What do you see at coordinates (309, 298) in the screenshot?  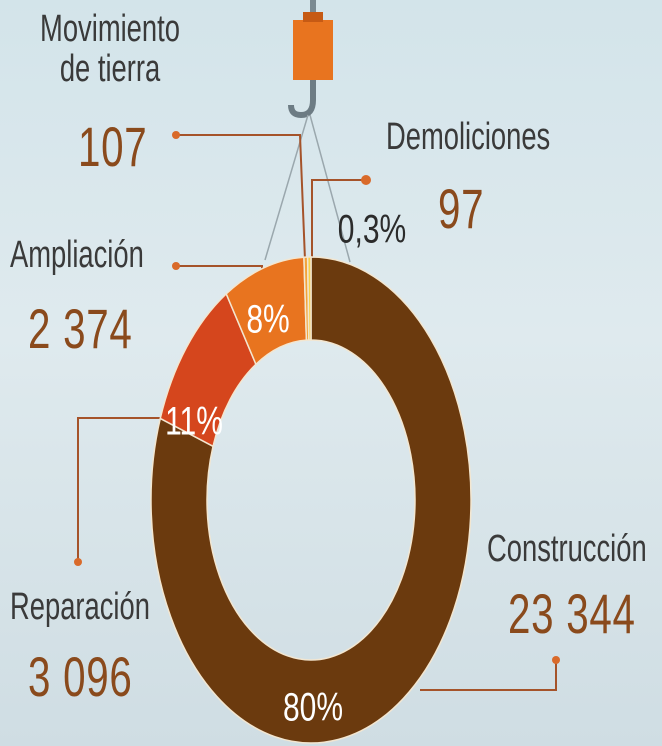 I see `donut-segment` at bounding box center [309, 298].